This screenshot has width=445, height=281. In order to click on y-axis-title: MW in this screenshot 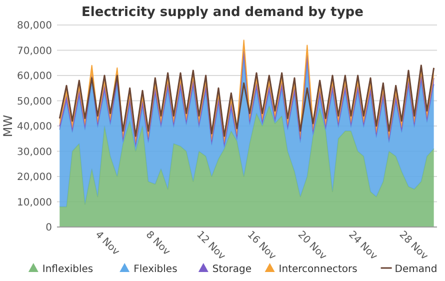, I will do `click(8, 126)`.